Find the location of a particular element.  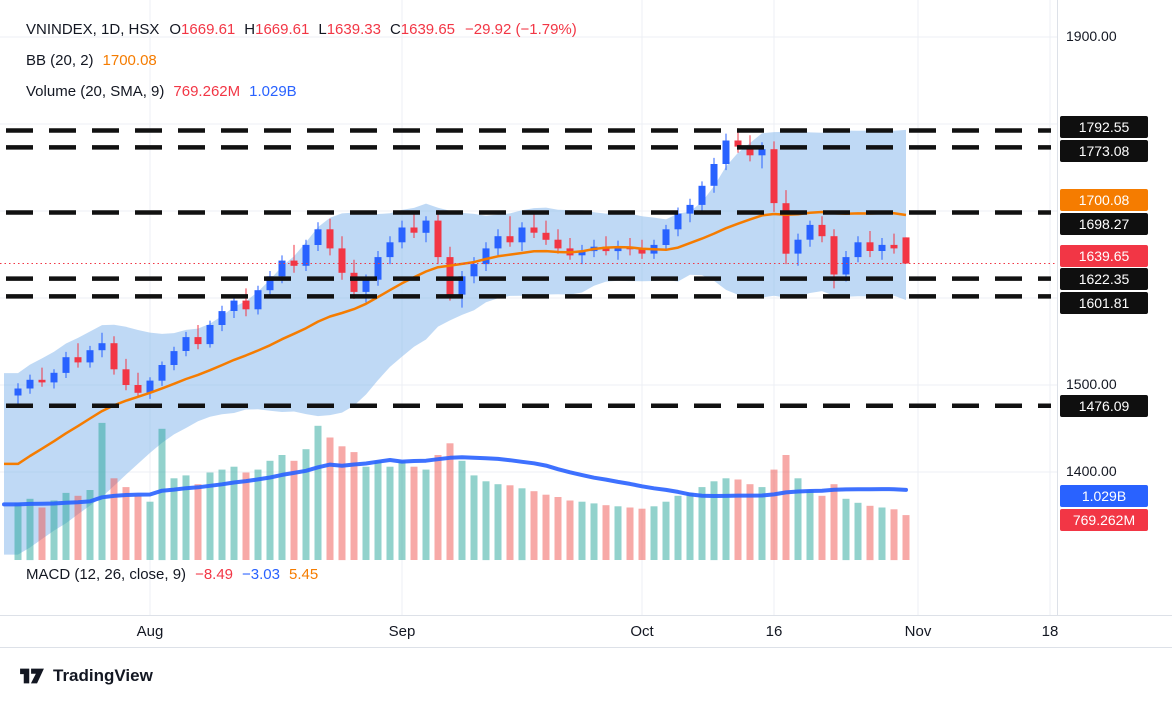

macd-legend-row: MACD (12, 26, close, 9) −8.49 −3.03 5.45 is located at coordinates (172, 574).